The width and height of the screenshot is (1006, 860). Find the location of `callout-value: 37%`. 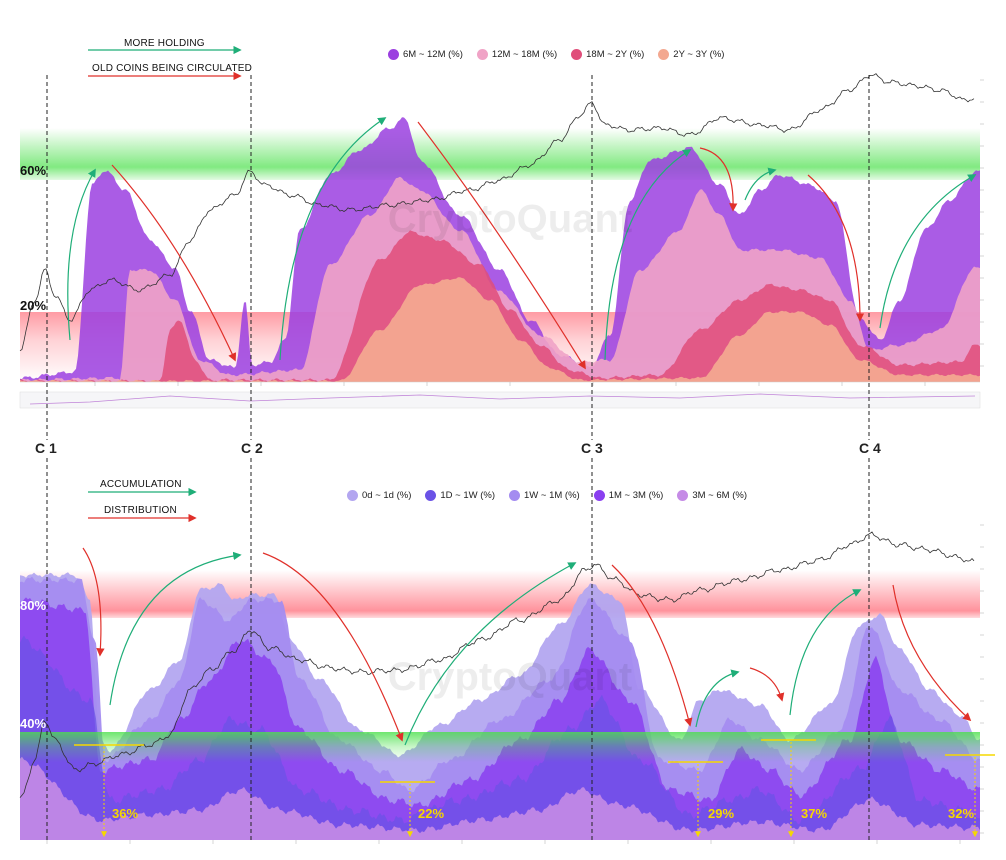

callout-value: 37% is located at coordinates (814, 813).